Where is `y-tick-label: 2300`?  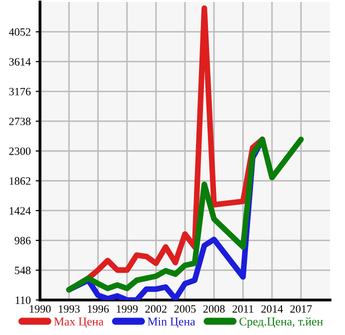
y-tick-label: 2300 is located at coordinates (20, 151).